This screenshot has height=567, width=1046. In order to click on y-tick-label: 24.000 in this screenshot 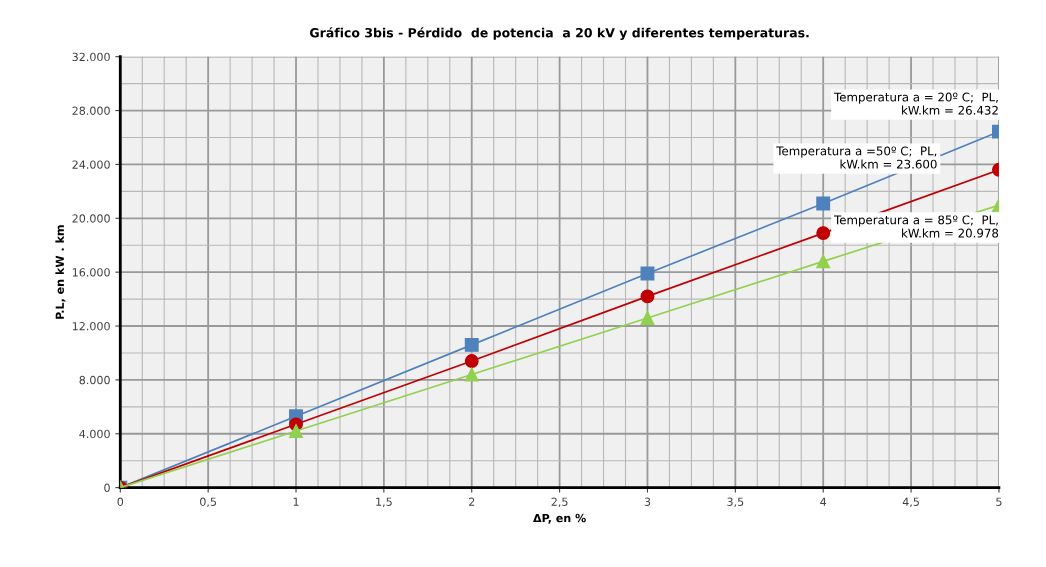, I will do `click(91, 164)`.